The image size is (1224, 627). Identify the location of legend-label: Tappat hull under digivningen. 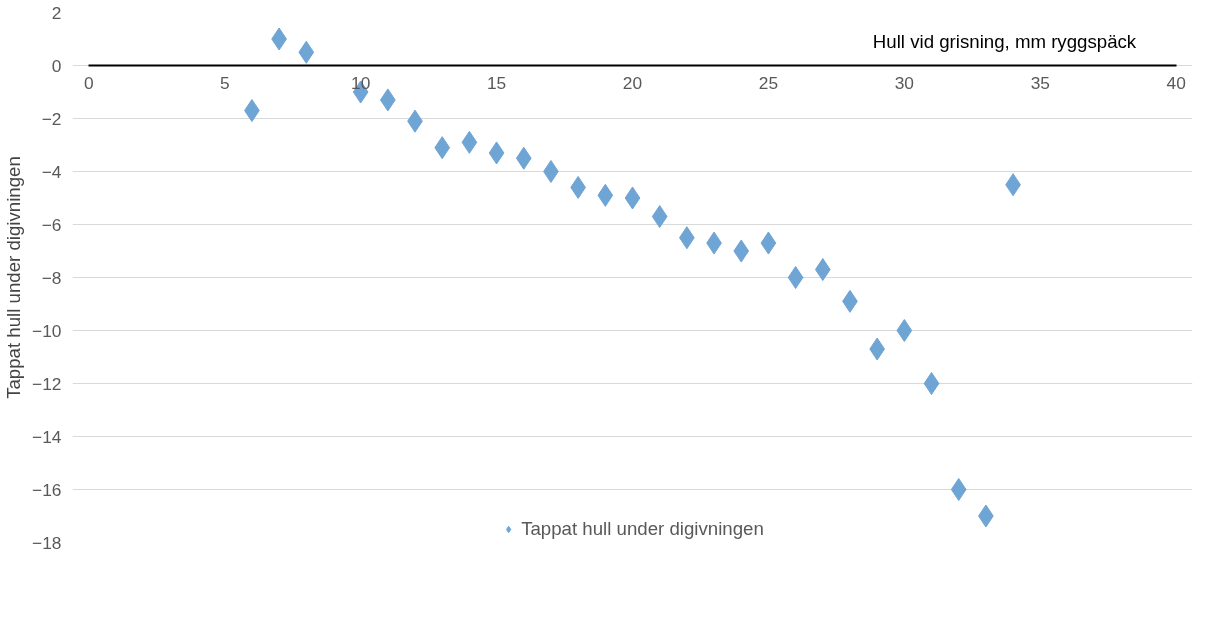
(642, 529).